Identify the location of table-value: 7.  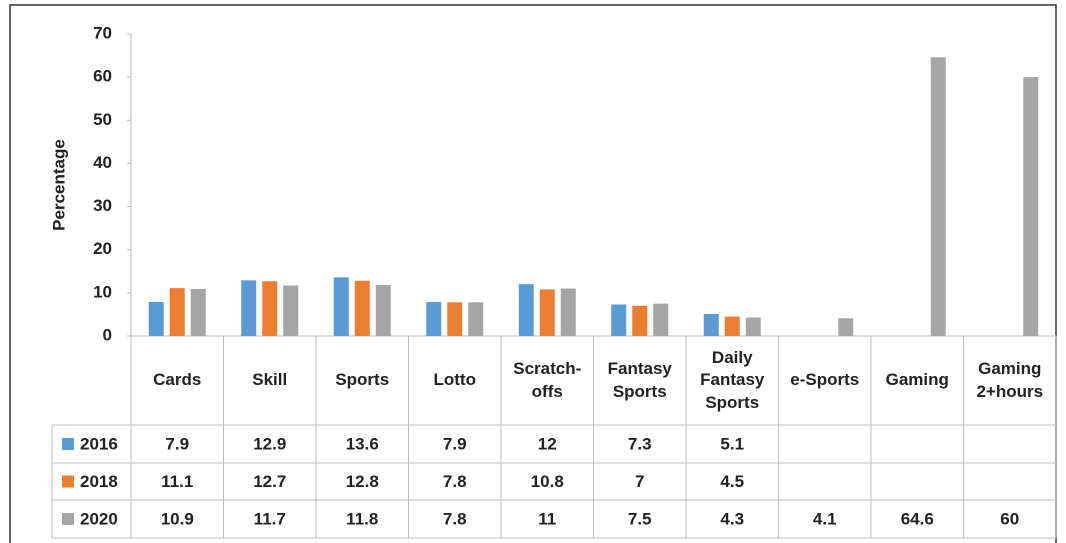
(639, 481).